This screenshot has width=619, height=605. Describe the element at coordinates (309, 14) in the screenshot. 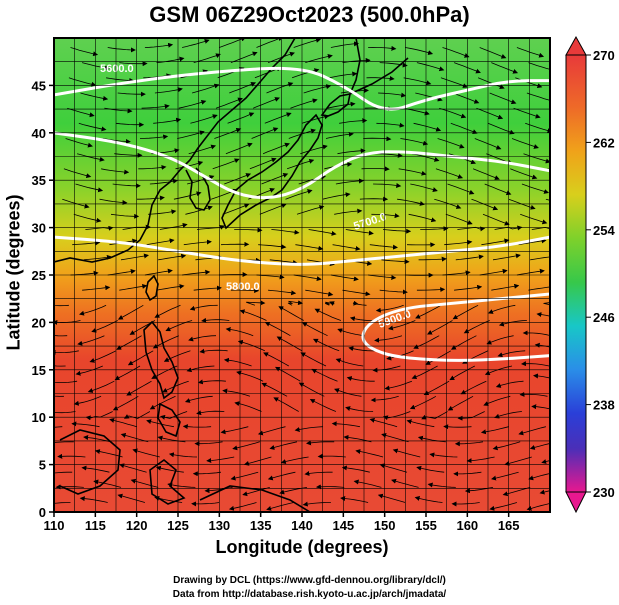

I see `plot-title: GSM 06Z29Oct2023 (500.0hPa)` at that location.